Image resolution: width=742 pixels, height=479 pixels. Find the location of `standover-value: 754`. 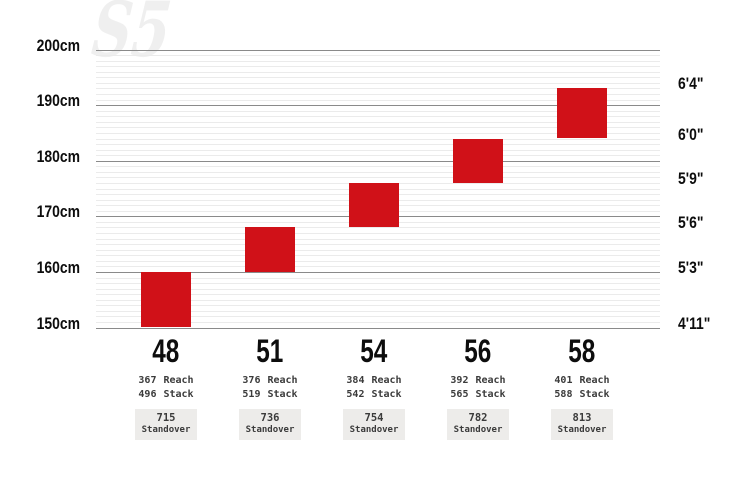

standover-value: 754 is located at coordinates (374, 418).